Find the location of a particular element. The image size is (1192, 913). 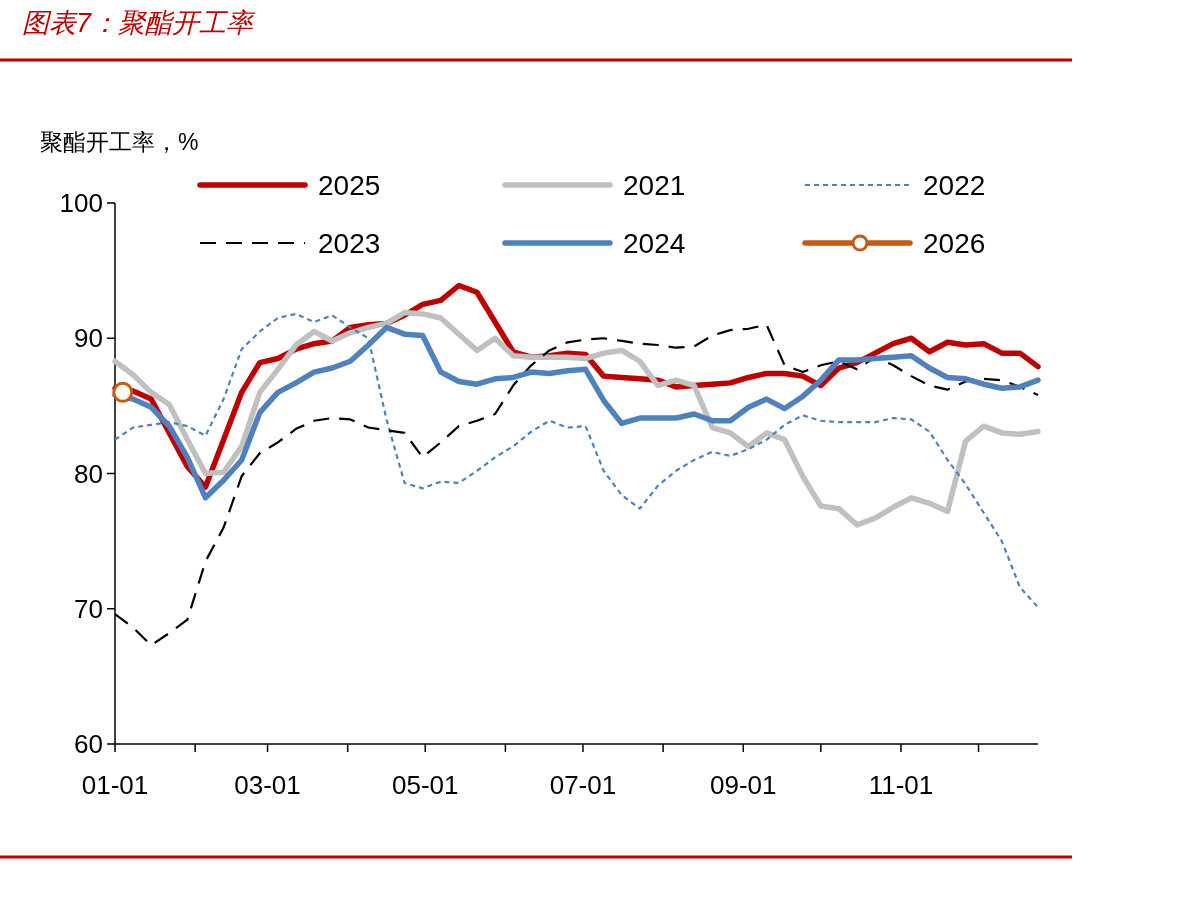

x-tick-label: 03-01 is located at coordinates (267, 785).